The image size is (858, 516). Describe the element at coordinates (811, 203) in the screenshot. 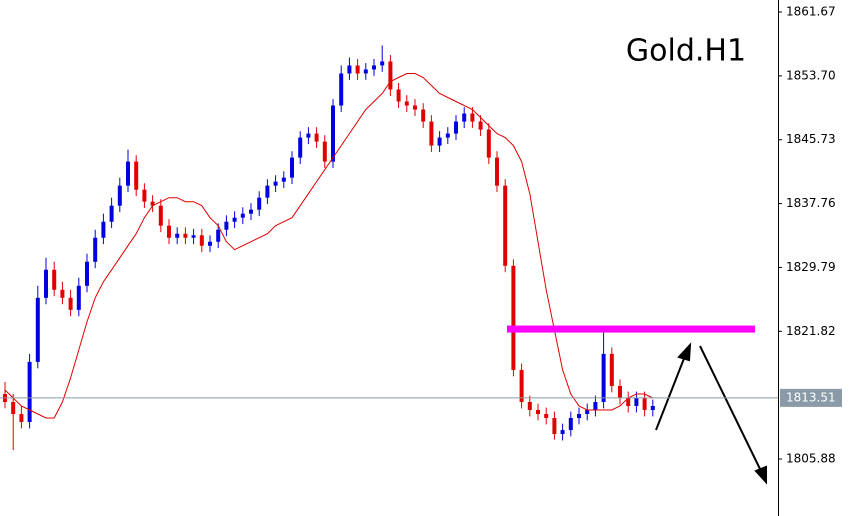

I see `y-tick-label: 1837.76` at that location.